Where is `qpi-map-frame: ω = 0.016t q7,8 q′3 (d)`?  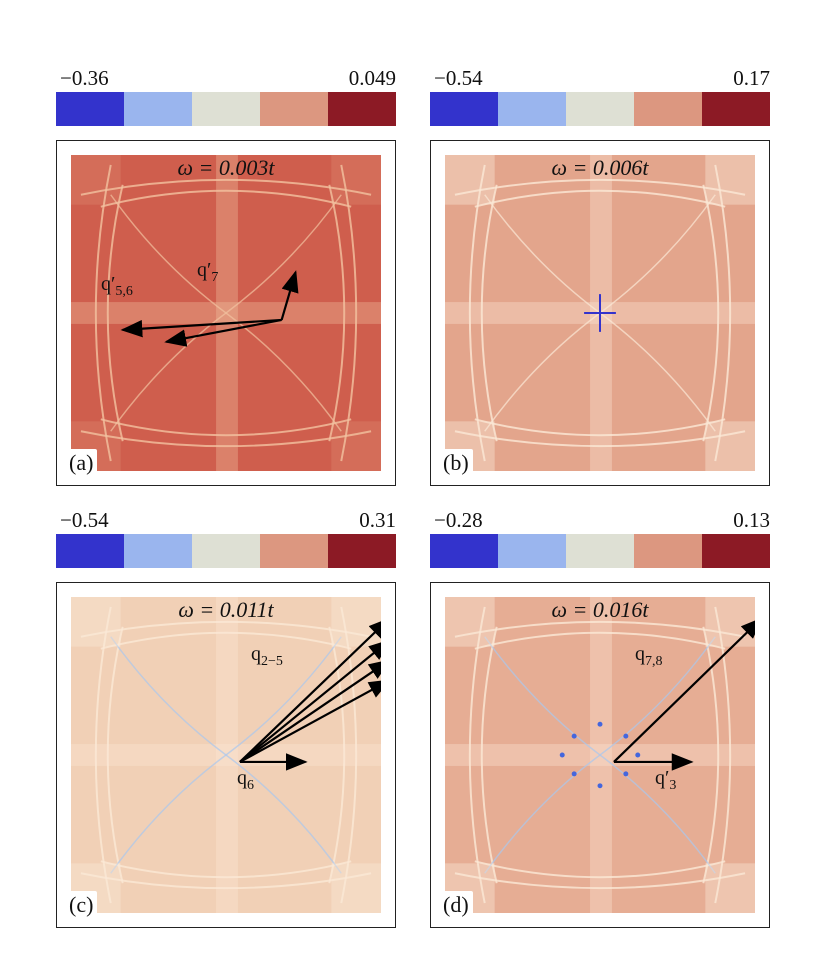
qpi-map-frame: ω = 0.016t q7,8 q′3 (d) is located at coordinates (600, 755).